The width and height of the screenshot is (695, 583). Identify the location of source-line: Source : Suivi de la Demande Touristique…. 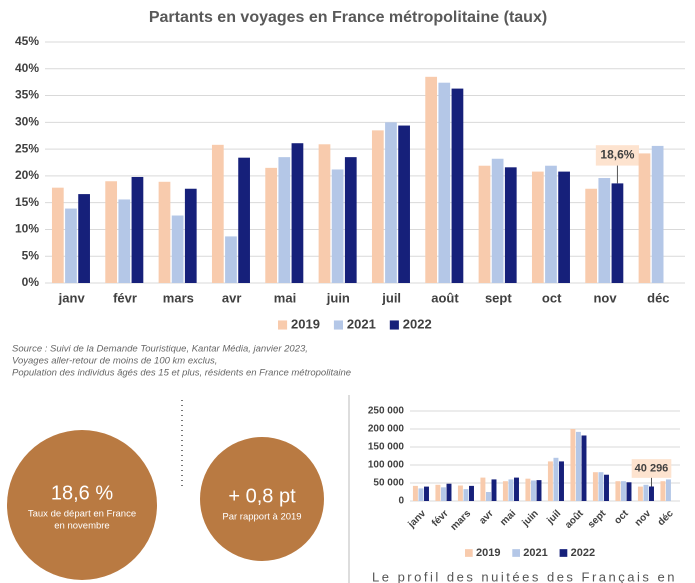
(160, 349).